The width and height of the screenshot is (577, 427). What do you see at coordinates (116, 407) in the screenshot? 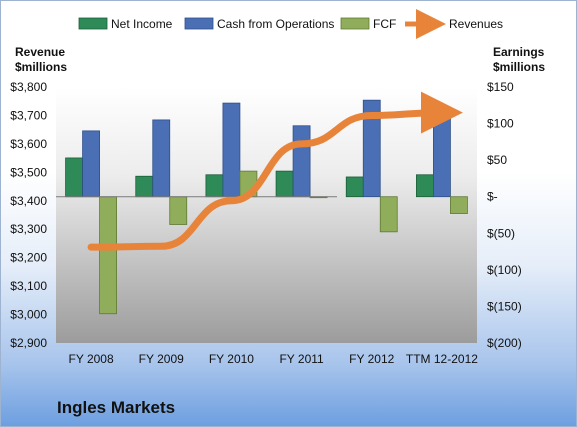
I see `company-name: Ingles Markets` at bounding box center [116, 407].